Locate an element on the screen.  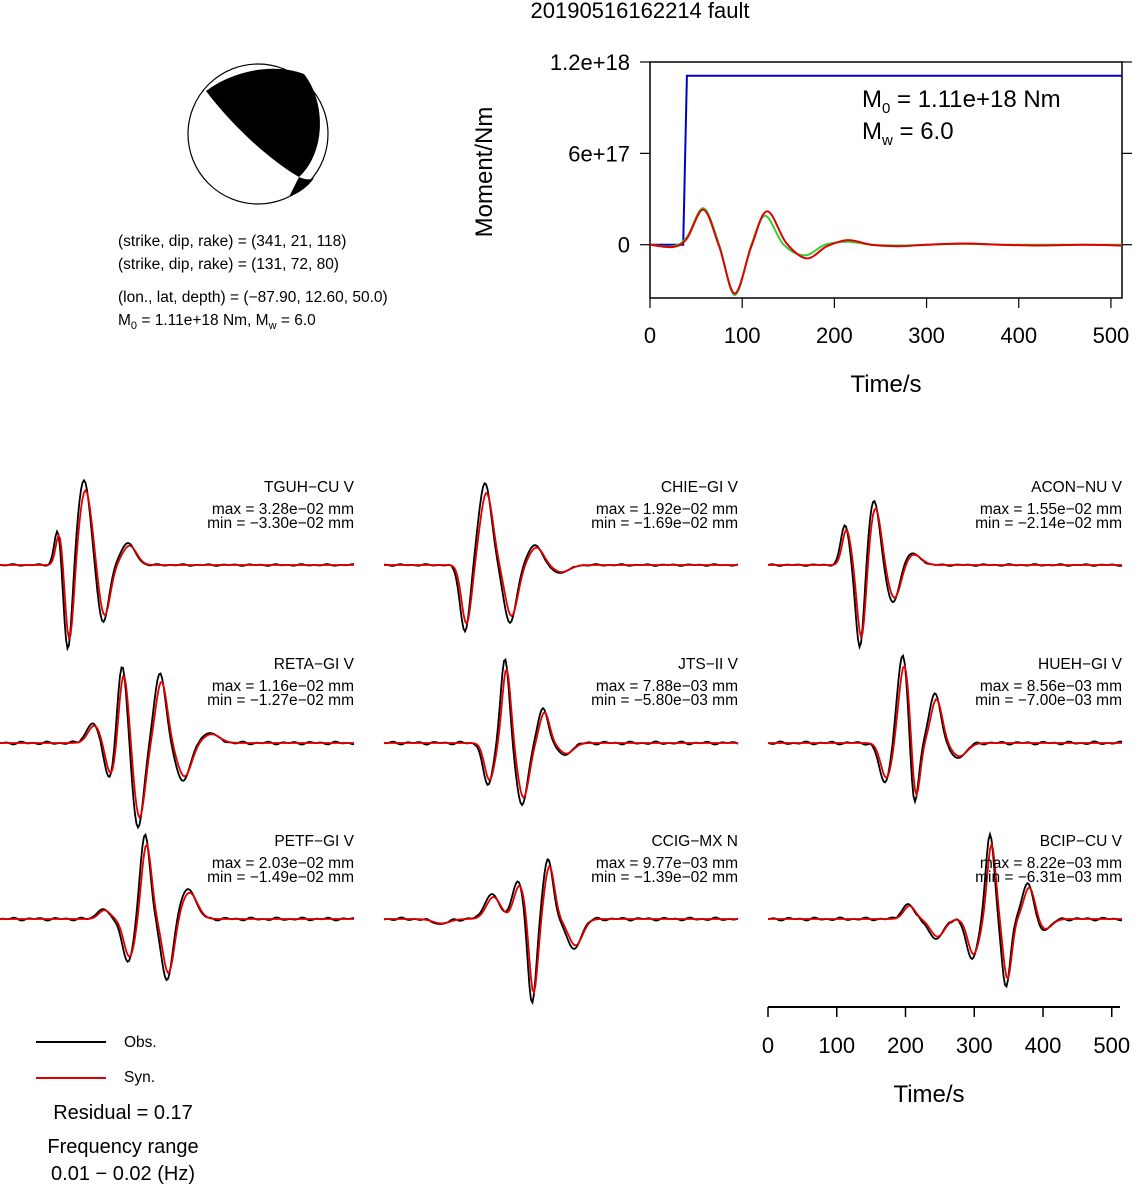
y-tick-label: 0 is located at coordinates (624, 245).